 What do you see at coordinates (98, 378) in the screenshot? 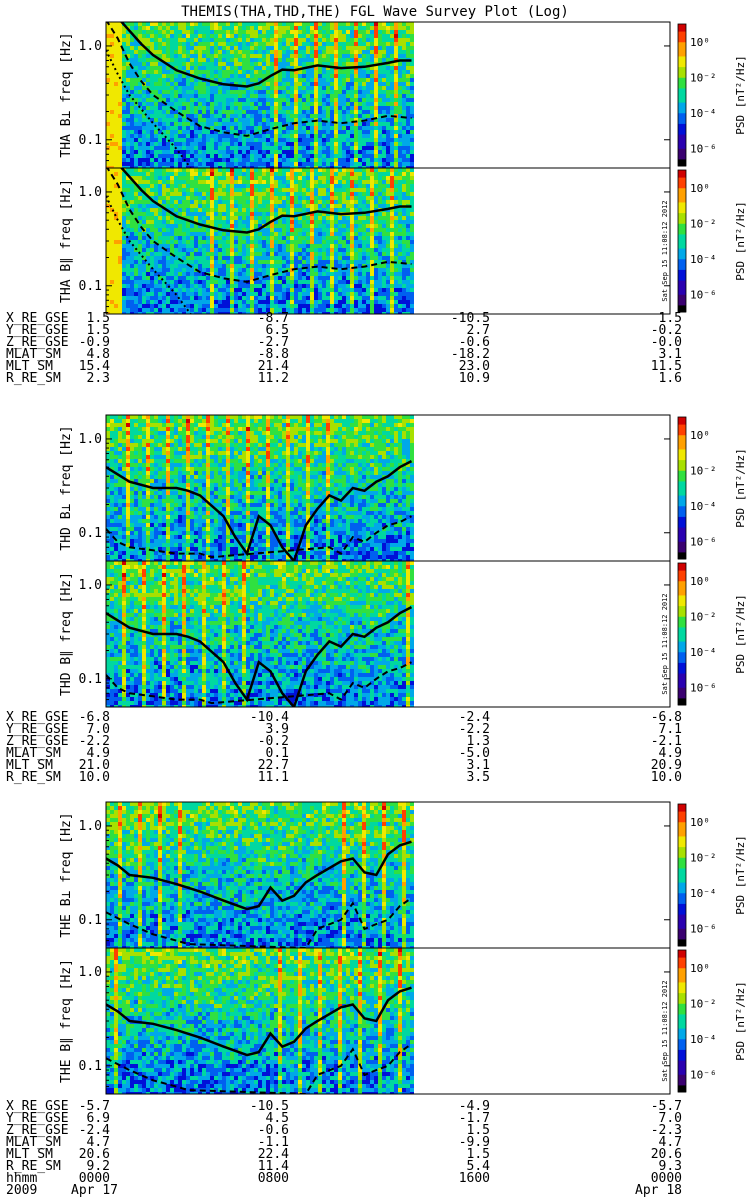
I see `ephemeris-value: 2.3` at bounding box center [98, 378].